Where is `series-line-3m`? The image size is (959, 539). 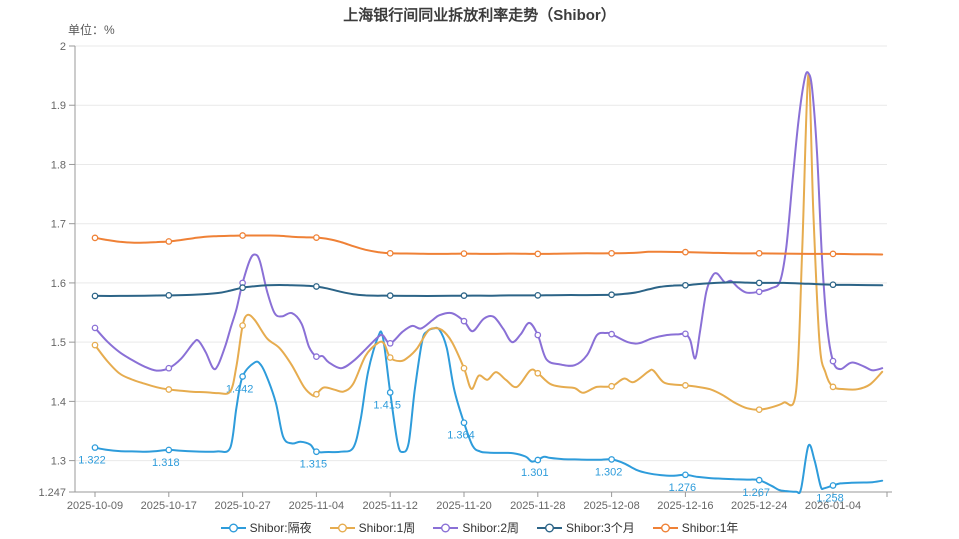
series-line-3m is located at coordinates (489, 289).